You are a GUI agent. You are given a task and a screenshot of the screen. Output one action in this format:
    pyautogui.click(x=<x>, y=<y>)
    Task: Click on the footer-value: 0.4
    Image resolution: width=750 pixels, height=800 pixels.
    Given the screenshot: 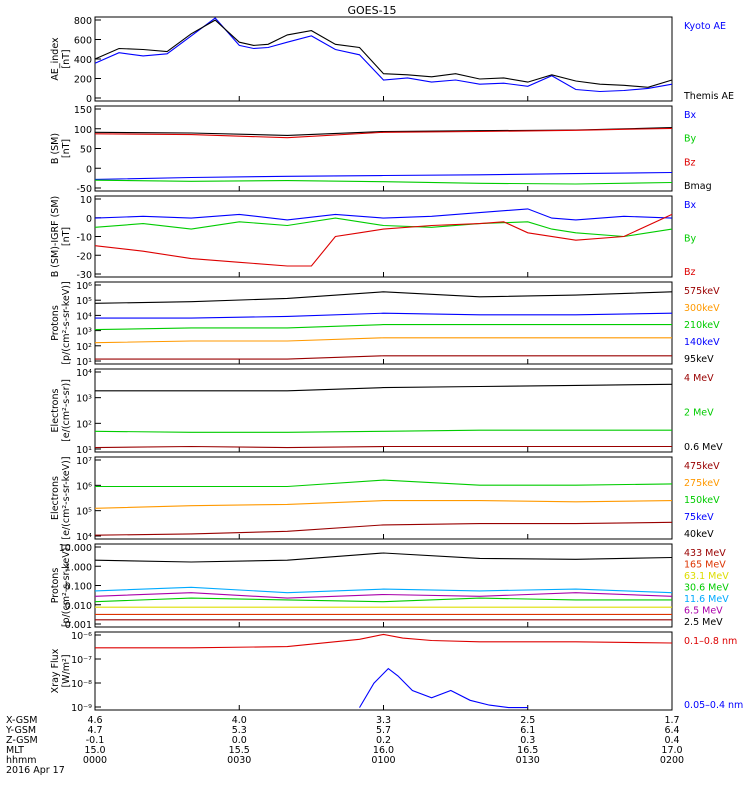 What is the action you would take?
    pyautogui.click(x=671, y=740)
    